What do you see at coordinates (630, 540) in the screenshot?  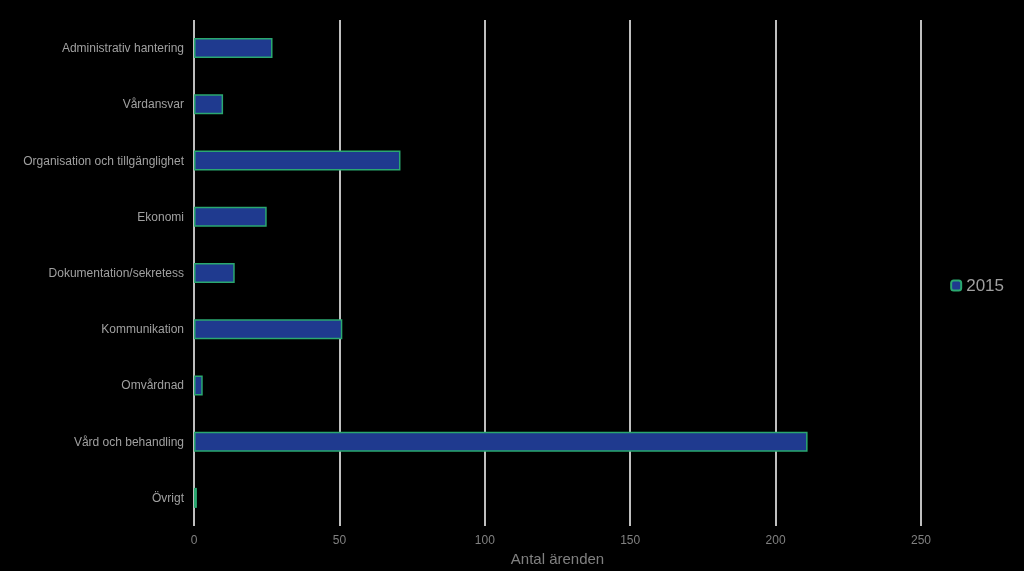 I see `x-tick-label: 150` at bounding box center [630, 540].